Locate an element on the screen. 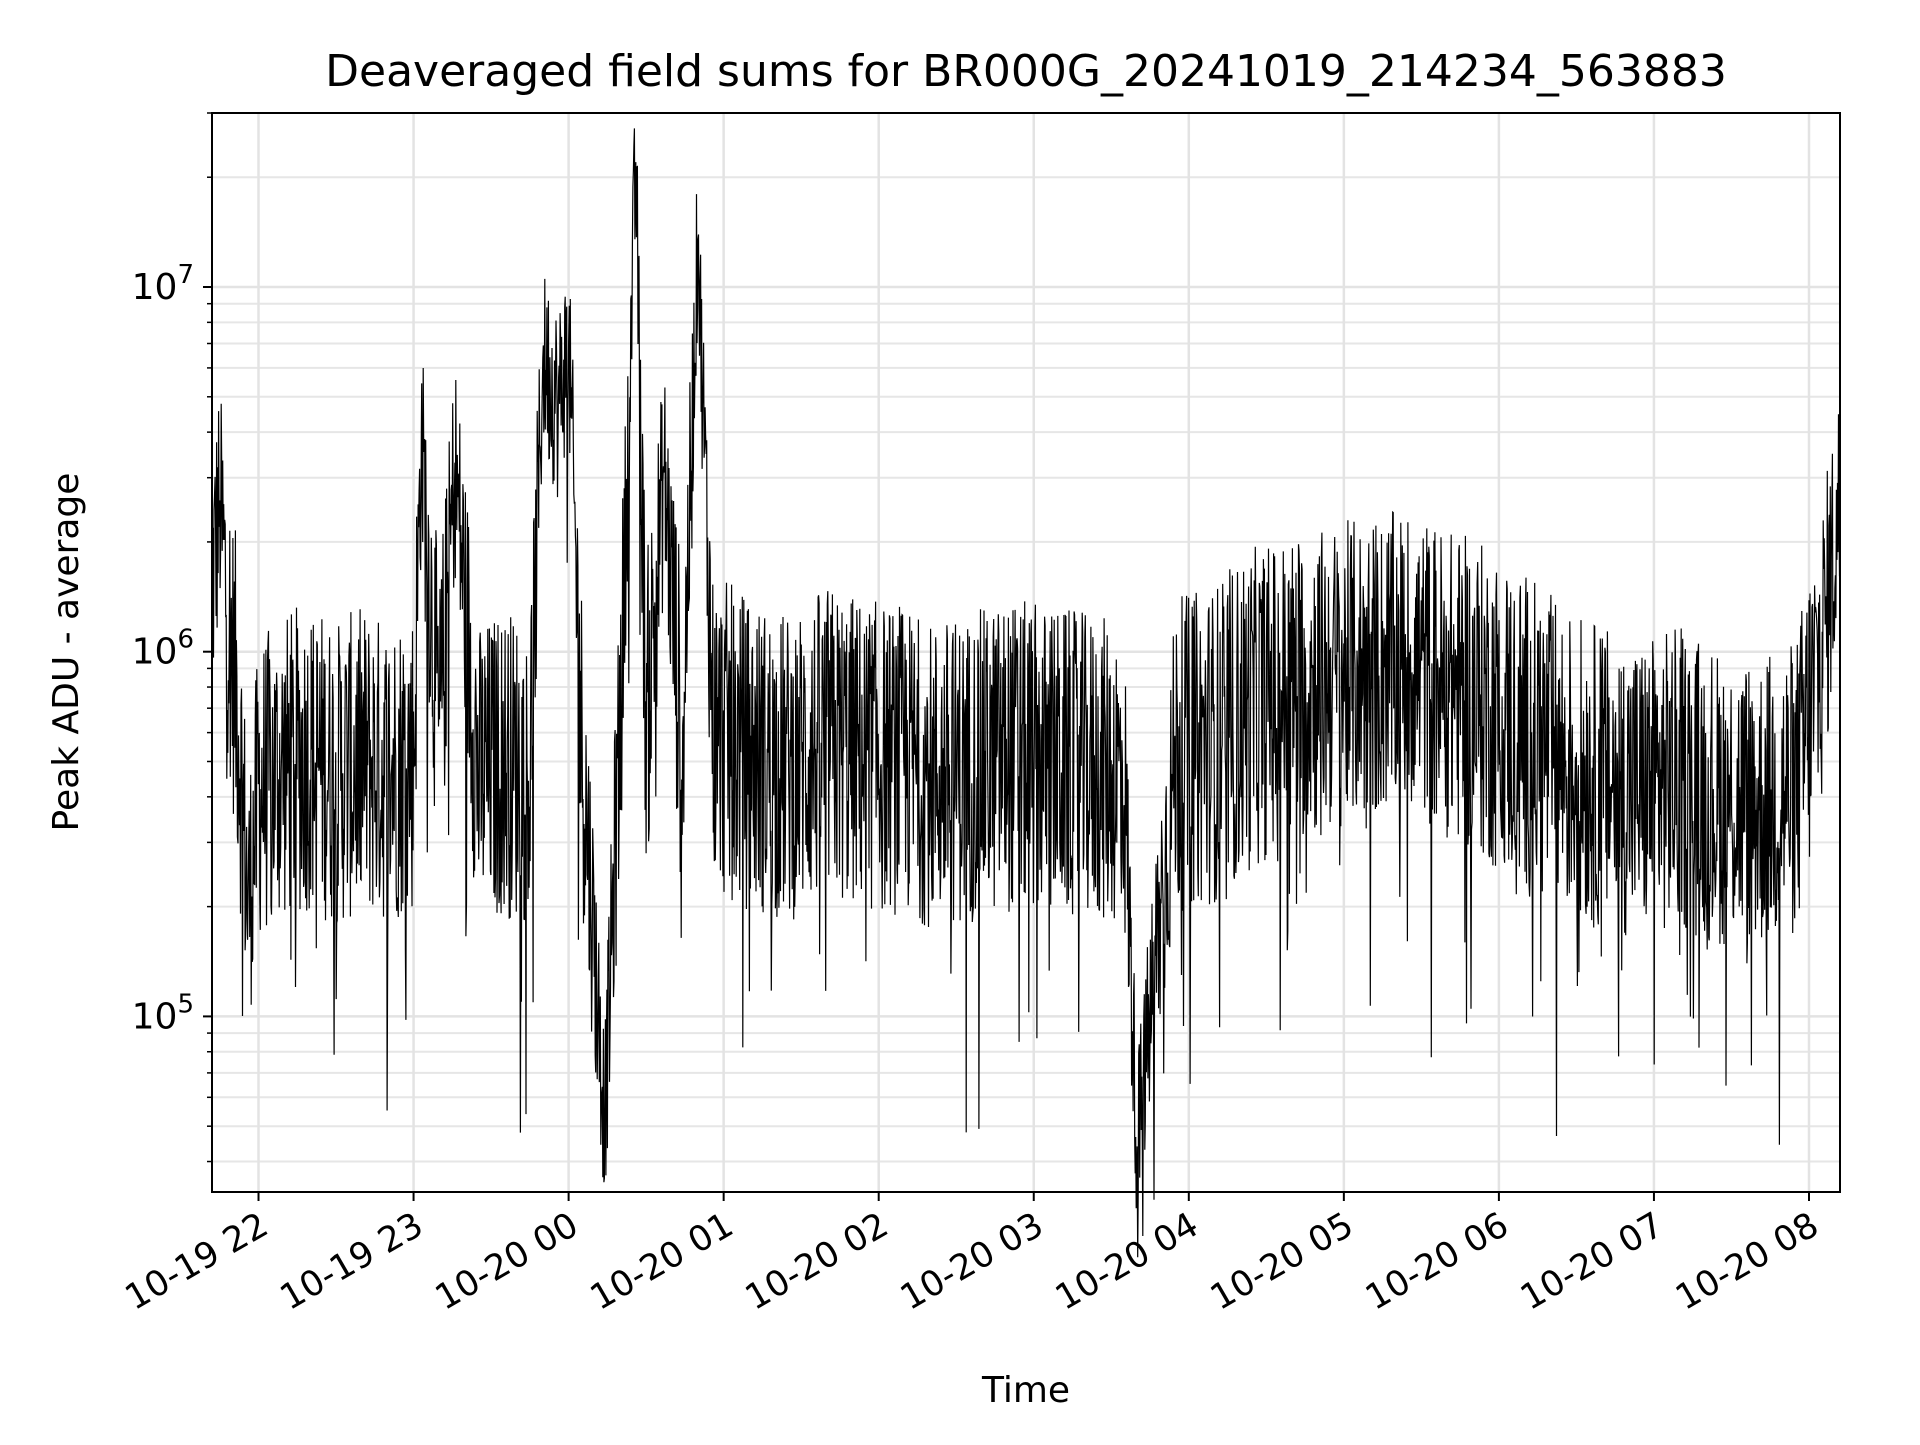 The image size is (1920, 1445). y-tick-label: 10⁵ is located at coordinates (163, 1013).